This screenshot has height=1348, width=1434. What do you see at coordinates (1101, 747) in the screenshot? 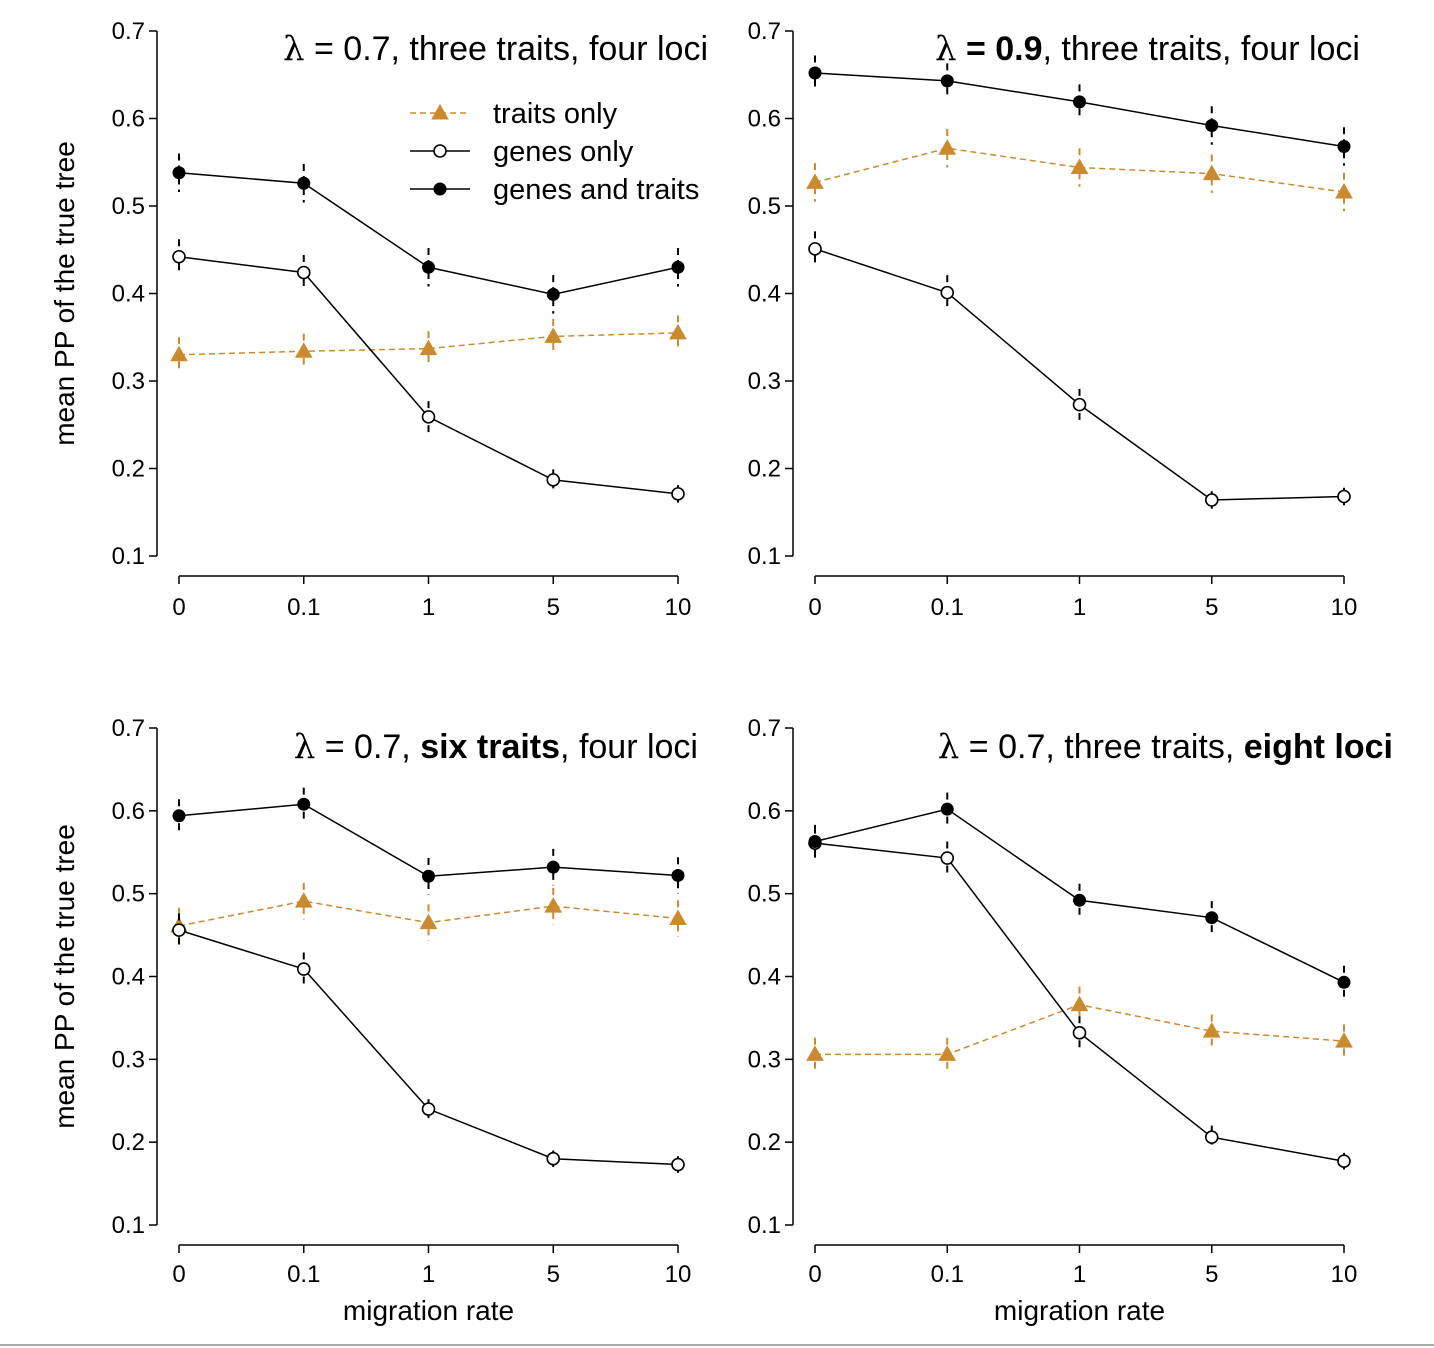
I see `title-segment: = 0.7, three traits,` at bounding box center [1101, 747].